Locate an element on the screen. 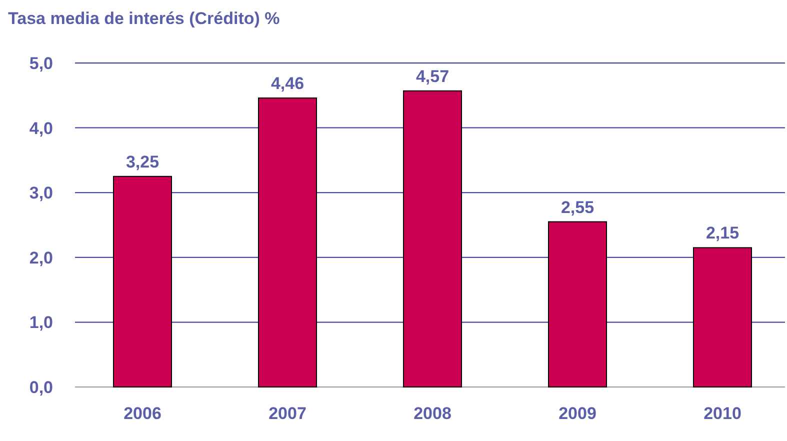 The image size is (787, 441). chart-title: Tasa media de interés (Crédito) % is located at coordinates (144, 18).